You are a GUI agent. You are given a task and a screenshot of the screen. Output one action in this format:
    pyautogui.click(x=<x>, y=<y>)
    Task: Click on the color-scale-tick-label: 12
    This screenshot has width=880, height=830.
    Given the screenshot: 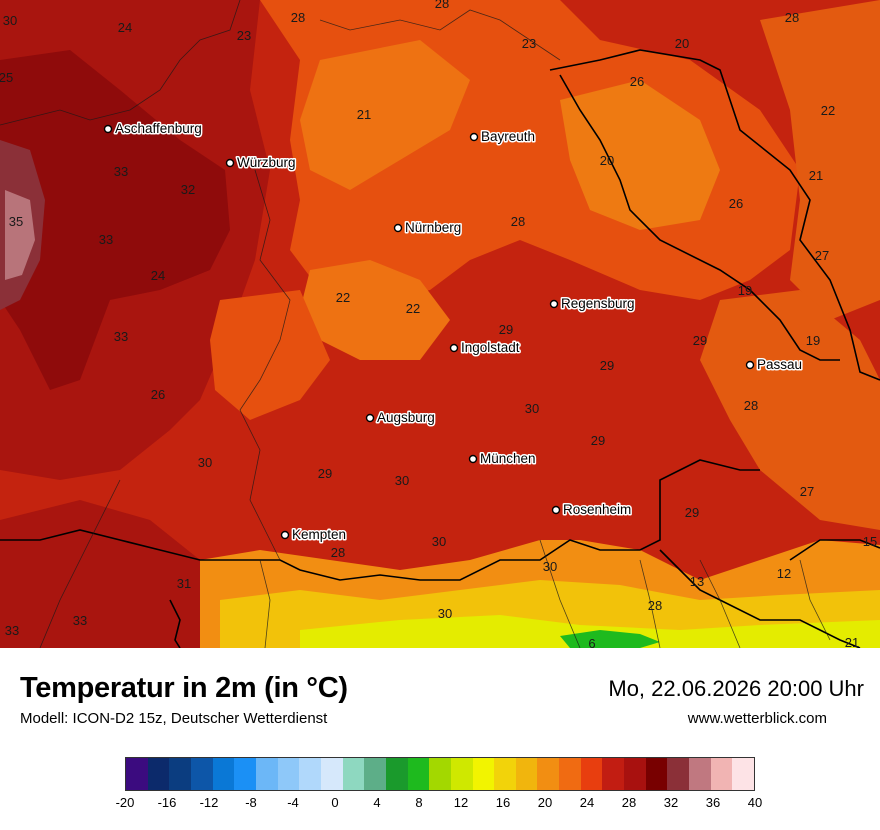 What is the action you would take?
    pyautogui.click(x=461, y=802)
    